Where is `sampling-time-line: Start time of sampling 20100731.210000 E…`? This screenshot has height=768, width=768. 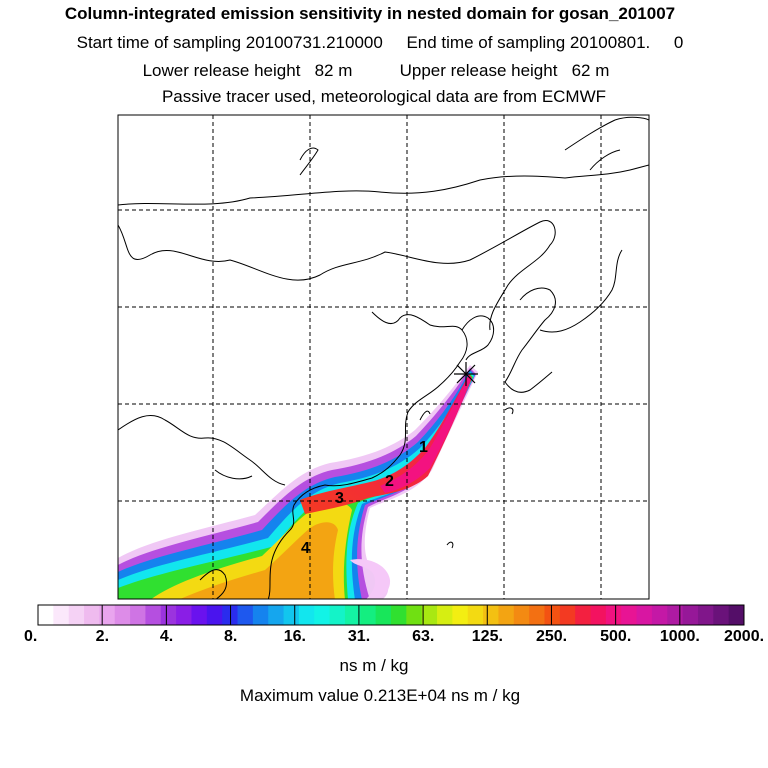
sampling-time-line: Start time of sampling 20100731.210000 E… is located at coordinates (380, 42).